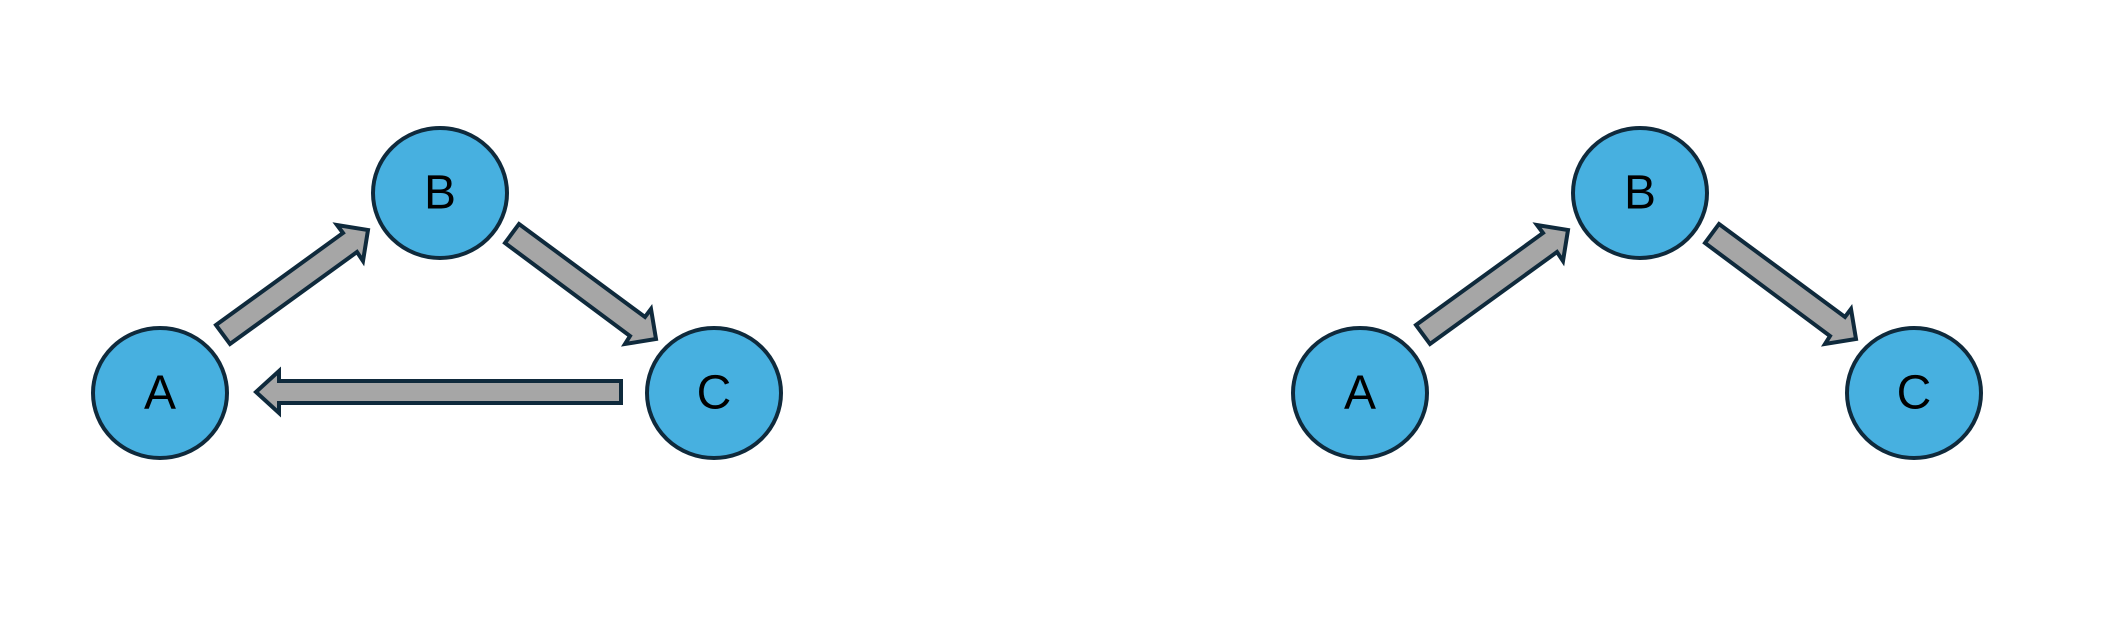 The image size is (2111, 630). I want to click on edge-c-to-a-arrow, so click(438, 392).